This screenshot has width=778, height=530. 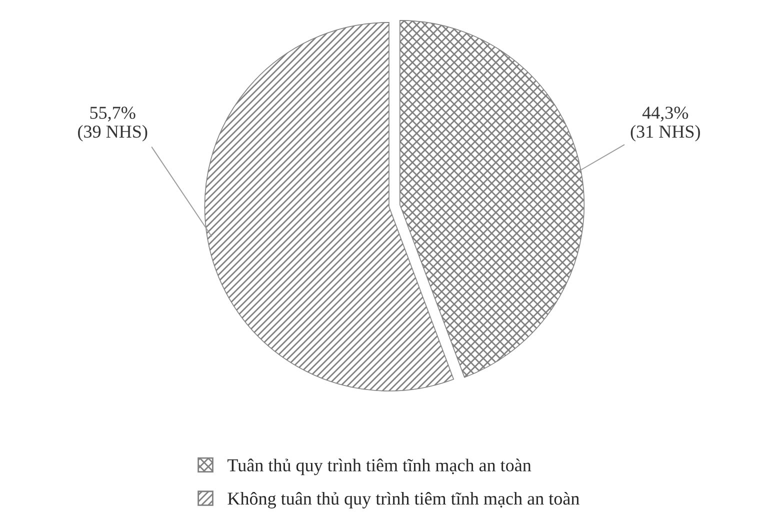 I want to click on data-label: 55,7% (39 NHS), so click(x=113, y=124).